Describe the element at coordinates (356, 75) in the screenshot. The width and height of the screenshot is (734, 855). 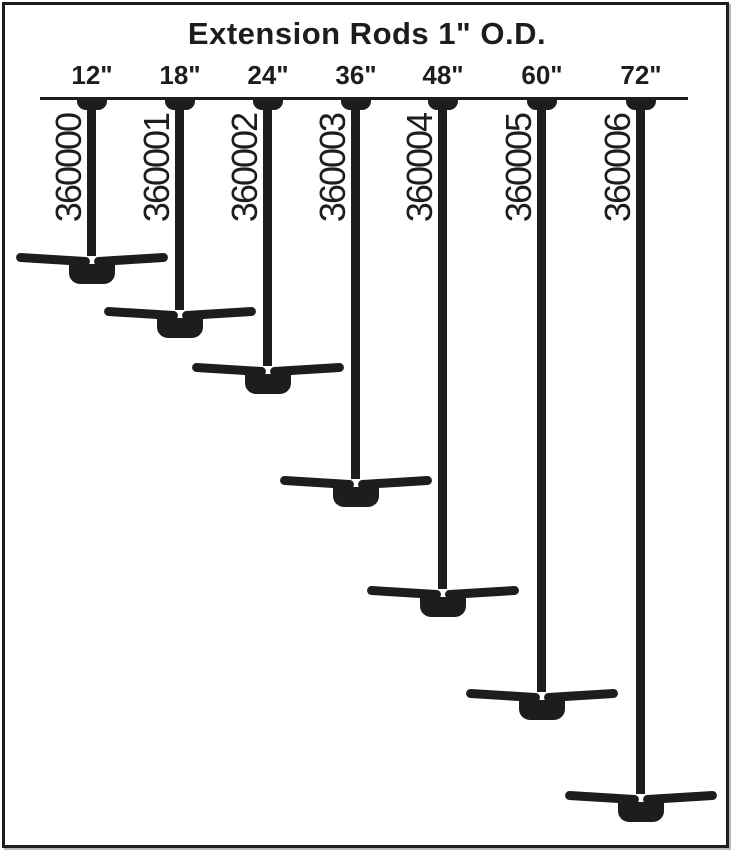
I see `rod-length-label: 36"` at that location.